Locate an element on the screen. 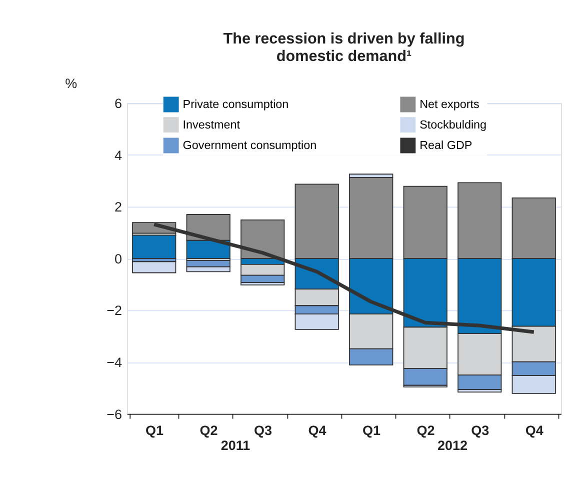  legend-label: Investment is located at coordinates (211, 125).